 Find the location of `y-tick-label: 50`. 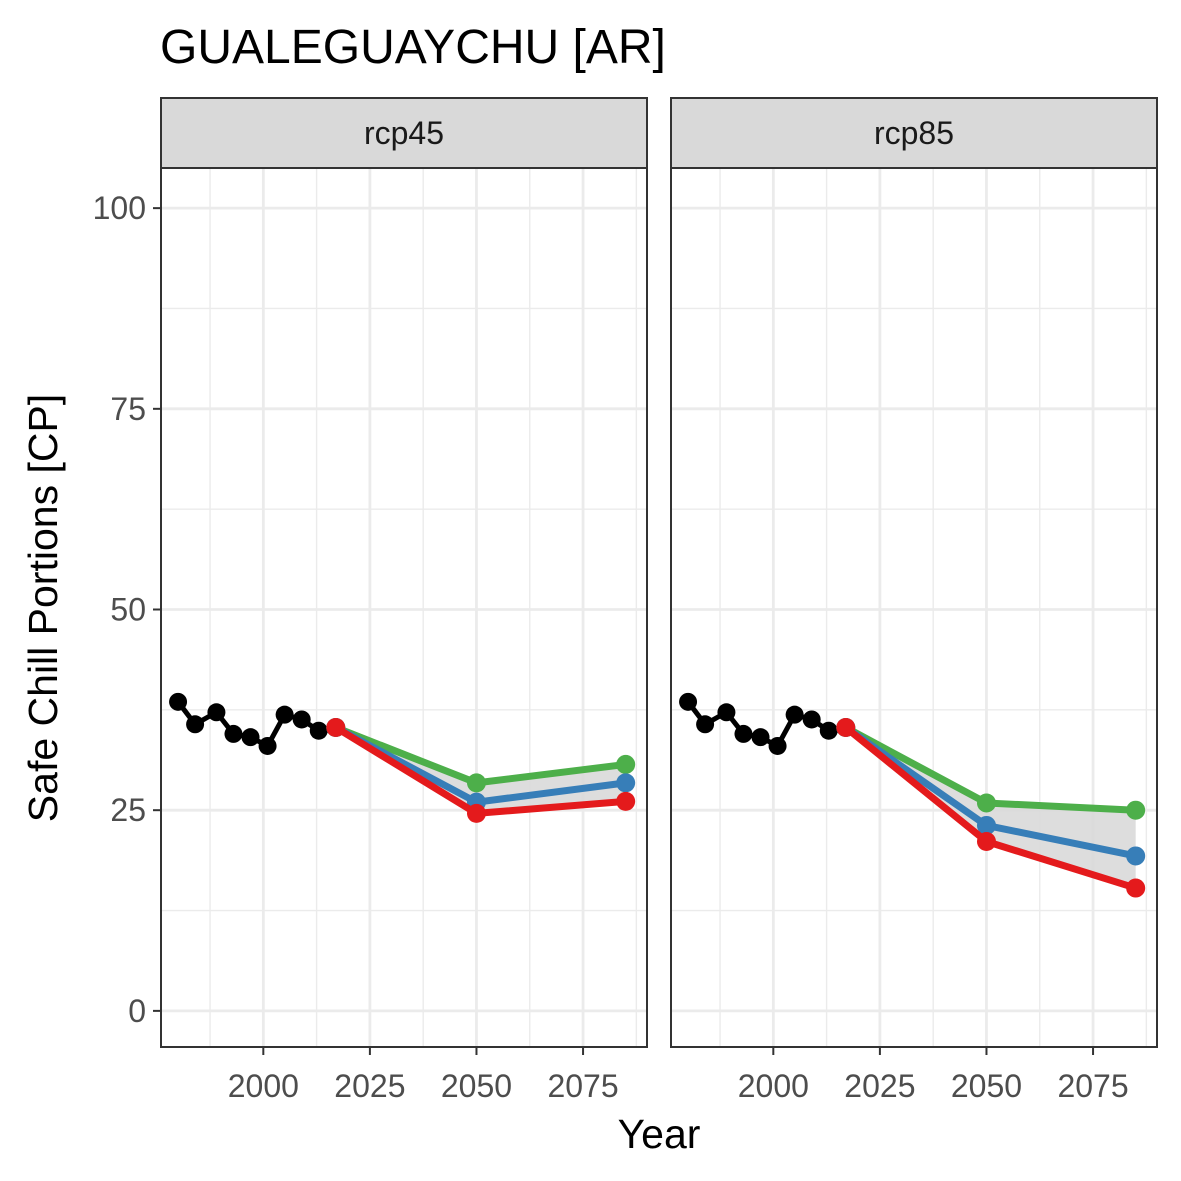

y-tick-label: 50 is located at coordinates (128, 610).